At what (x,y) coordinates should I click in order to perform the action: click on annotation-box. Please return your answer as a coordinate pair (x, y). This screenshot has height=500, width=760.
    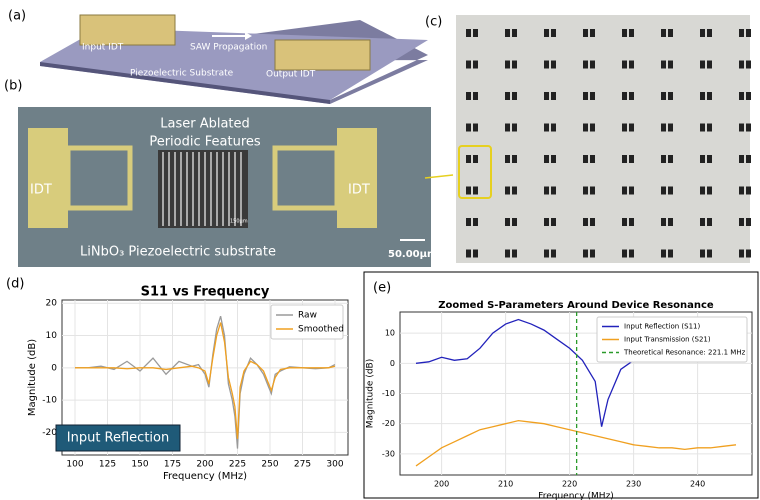
    Looking at the image, I should click on (118, 438).